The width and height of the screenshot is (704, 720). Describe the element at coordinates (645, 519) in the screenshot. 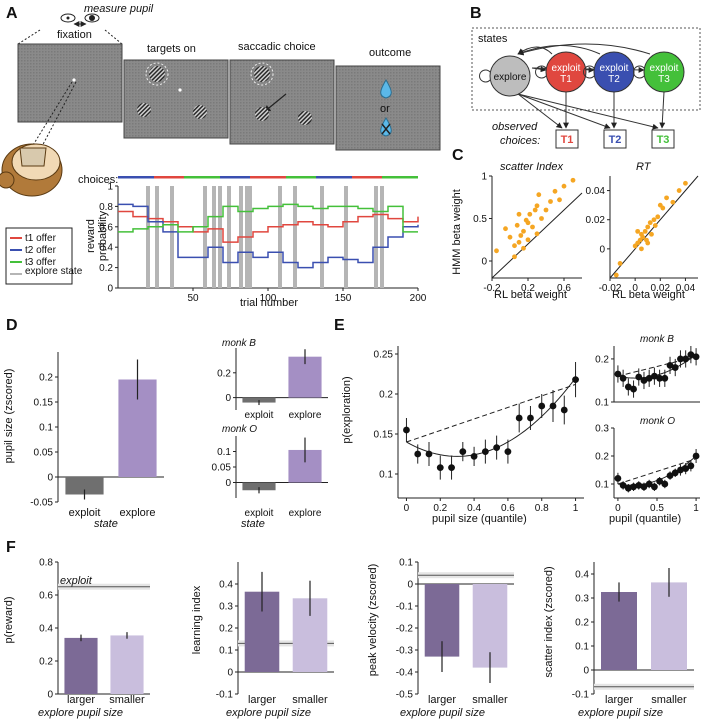

I see `e-inset-xlabel: pupil (quantile)` at that location.